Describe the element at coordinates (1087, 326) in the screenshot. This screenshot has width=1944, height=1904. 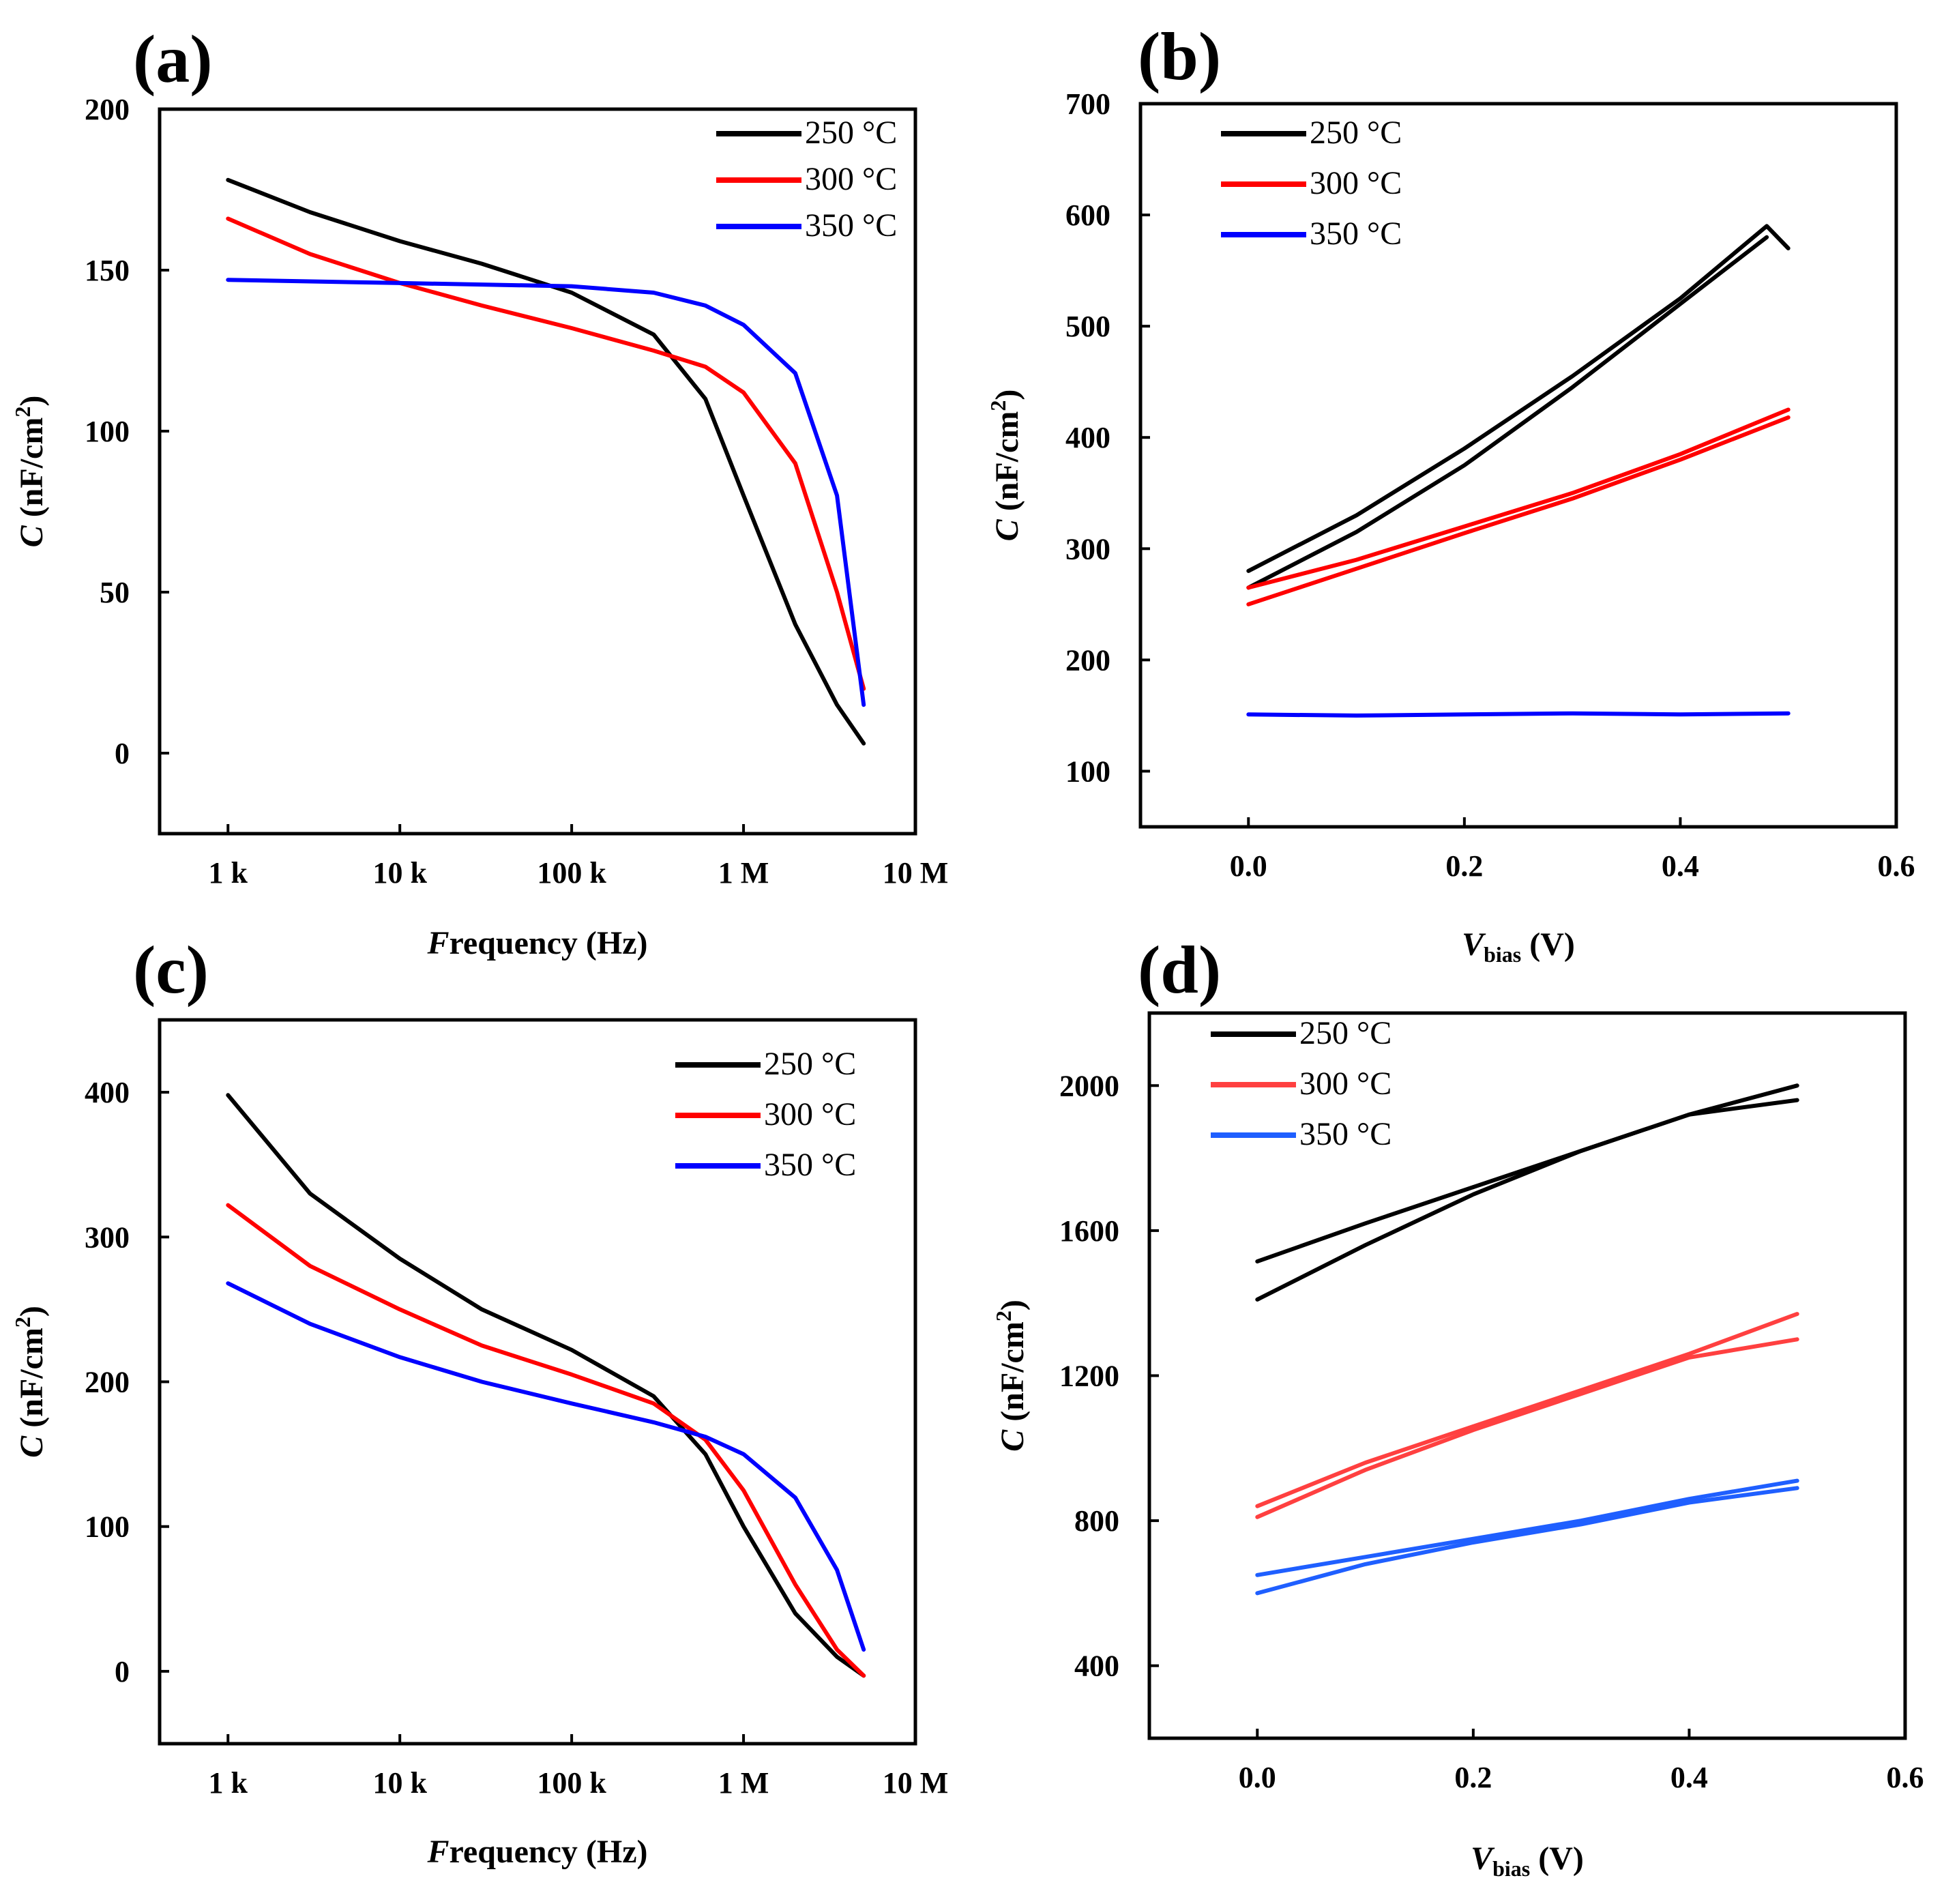
I see `y-tick-label: 500` at that location.